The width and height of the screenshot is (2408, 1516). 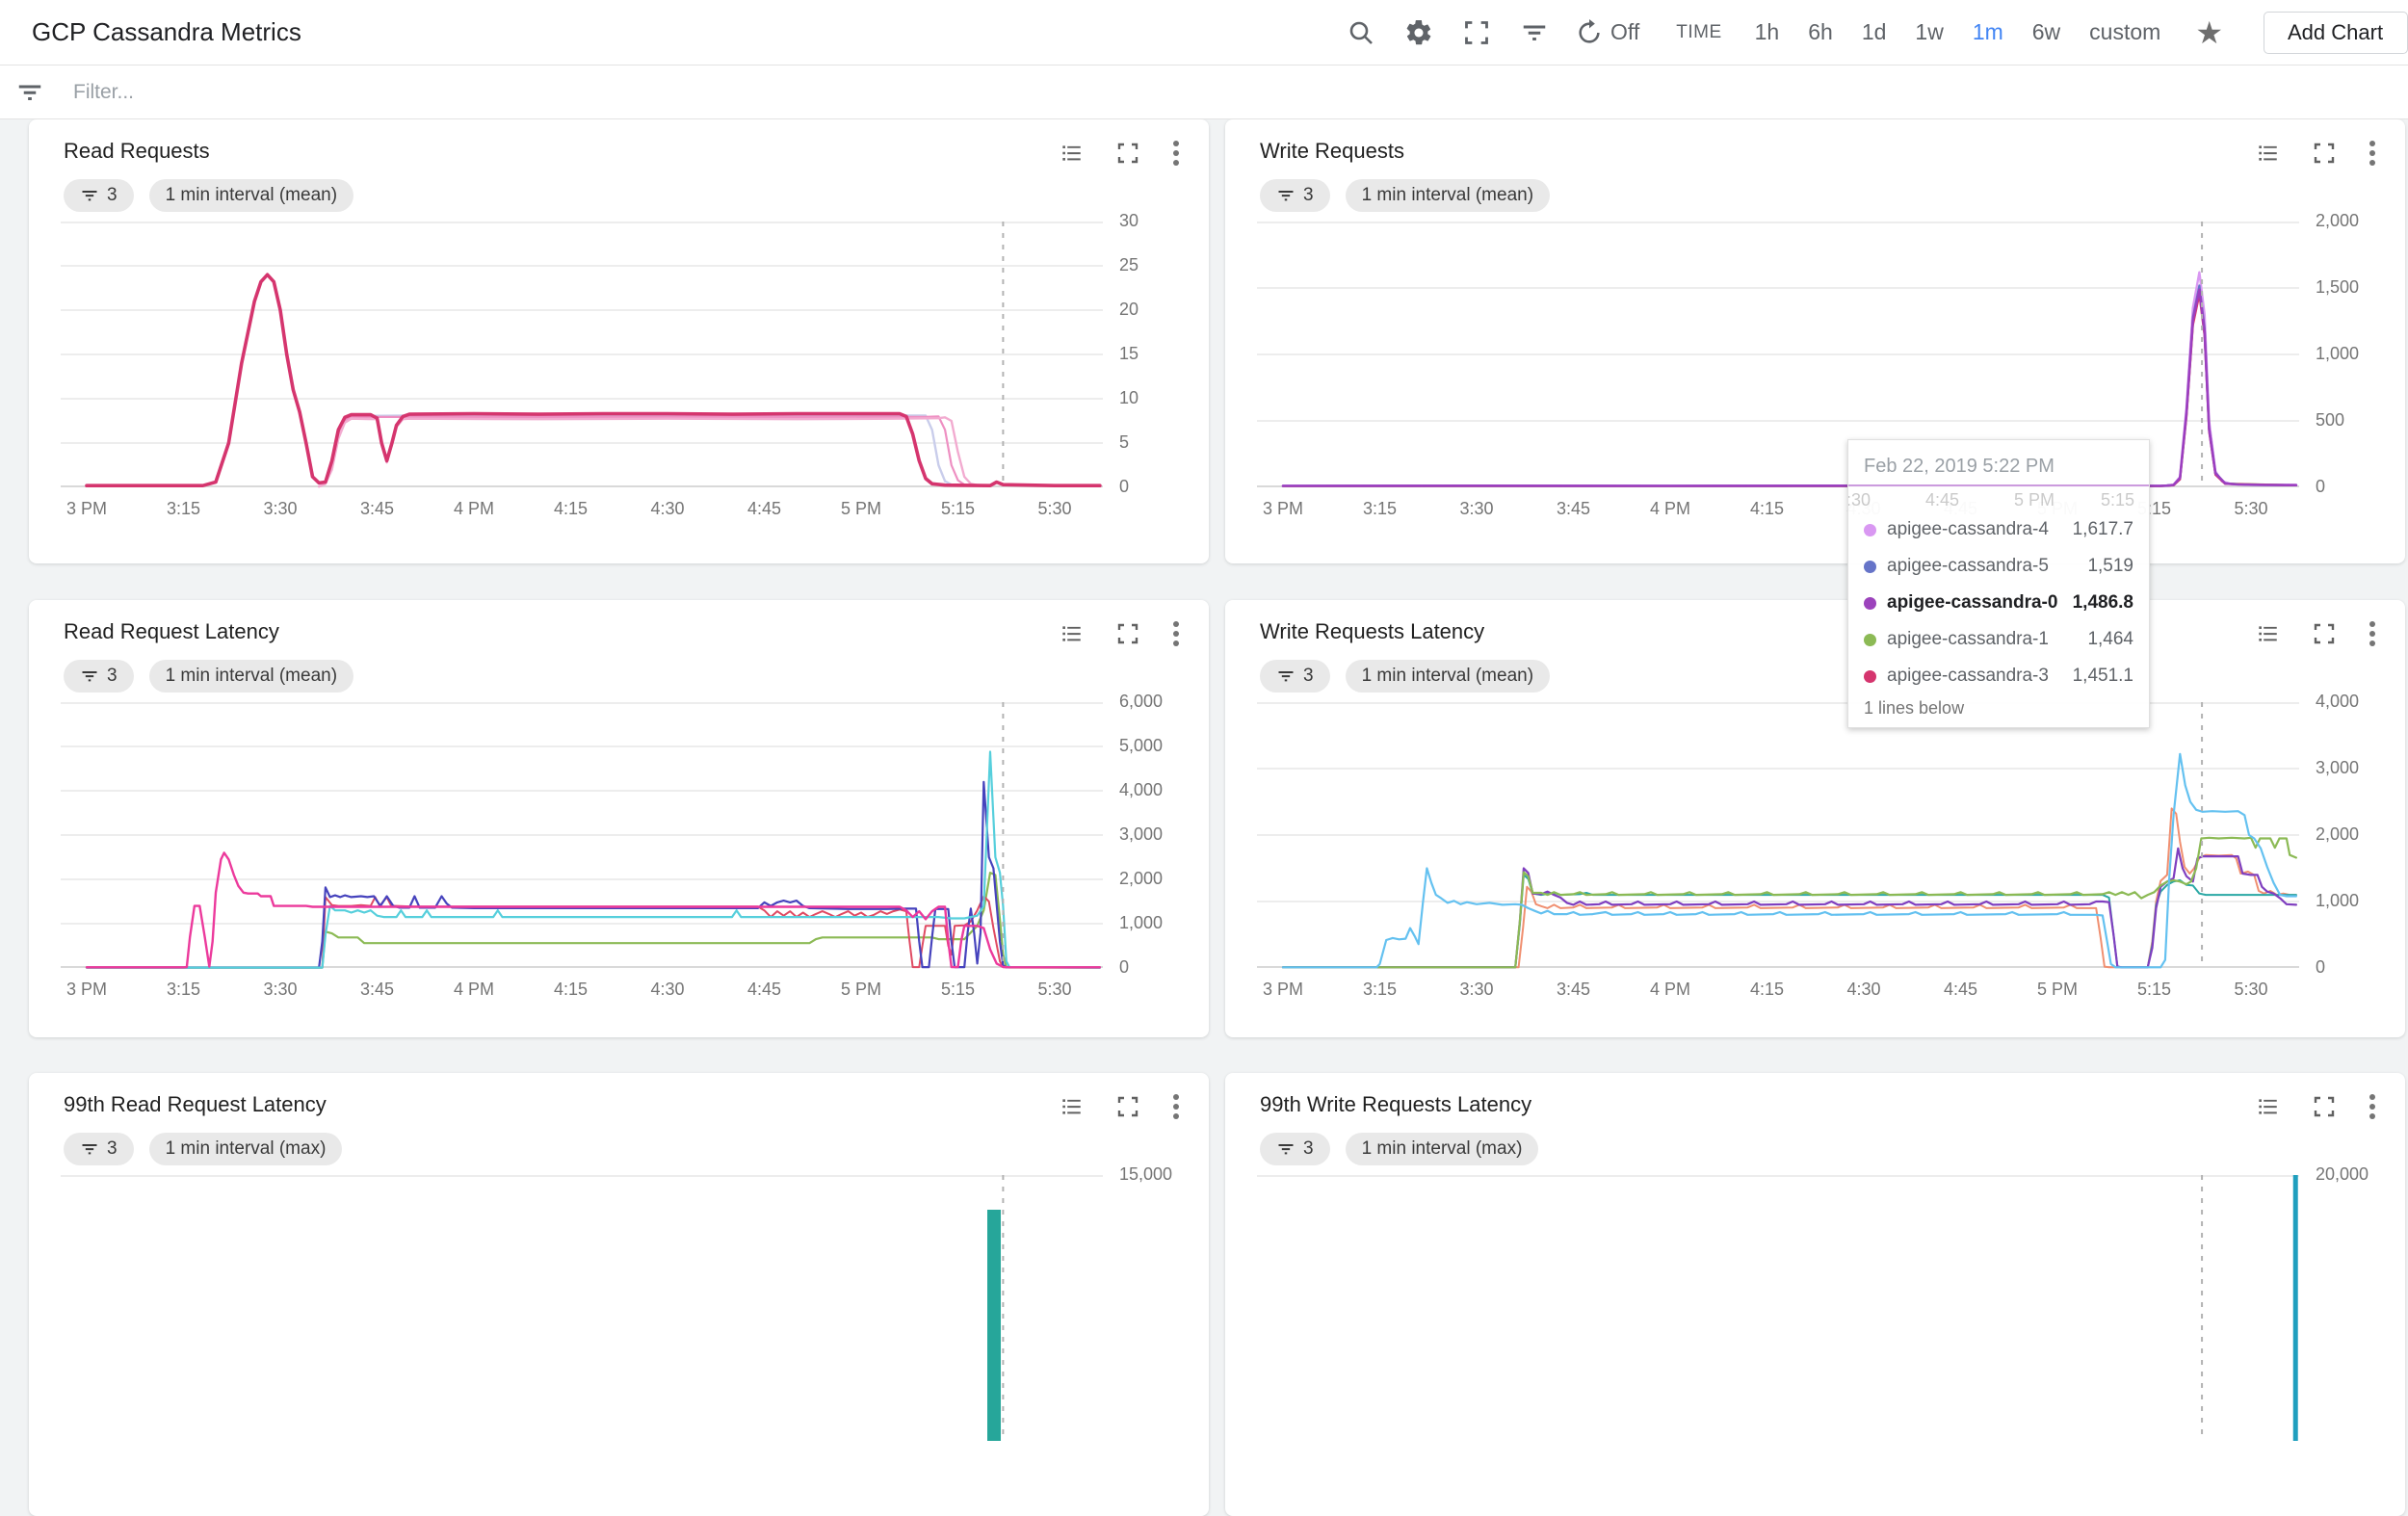 What do you see at coordinates (1141, 789) in the screenshot?
I see `y-tick-label: 4,000` at bounding box center [1141, 789].